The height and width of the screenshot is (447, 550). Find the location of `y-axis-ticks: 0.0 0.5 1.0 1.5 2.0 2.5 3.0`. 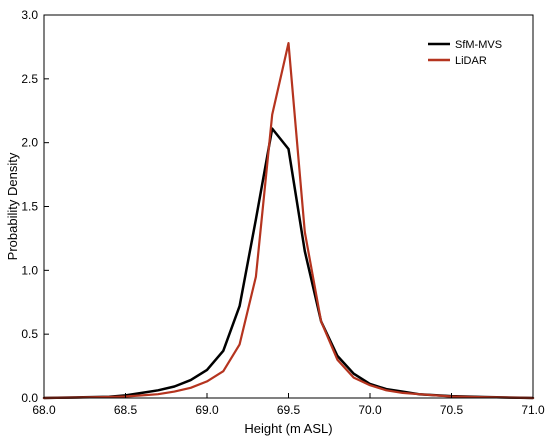

y-axis-ticks: 0.0 0.5 1.0 1.5 2.0 2.5 3.0 is located at coordinates (35, 206).